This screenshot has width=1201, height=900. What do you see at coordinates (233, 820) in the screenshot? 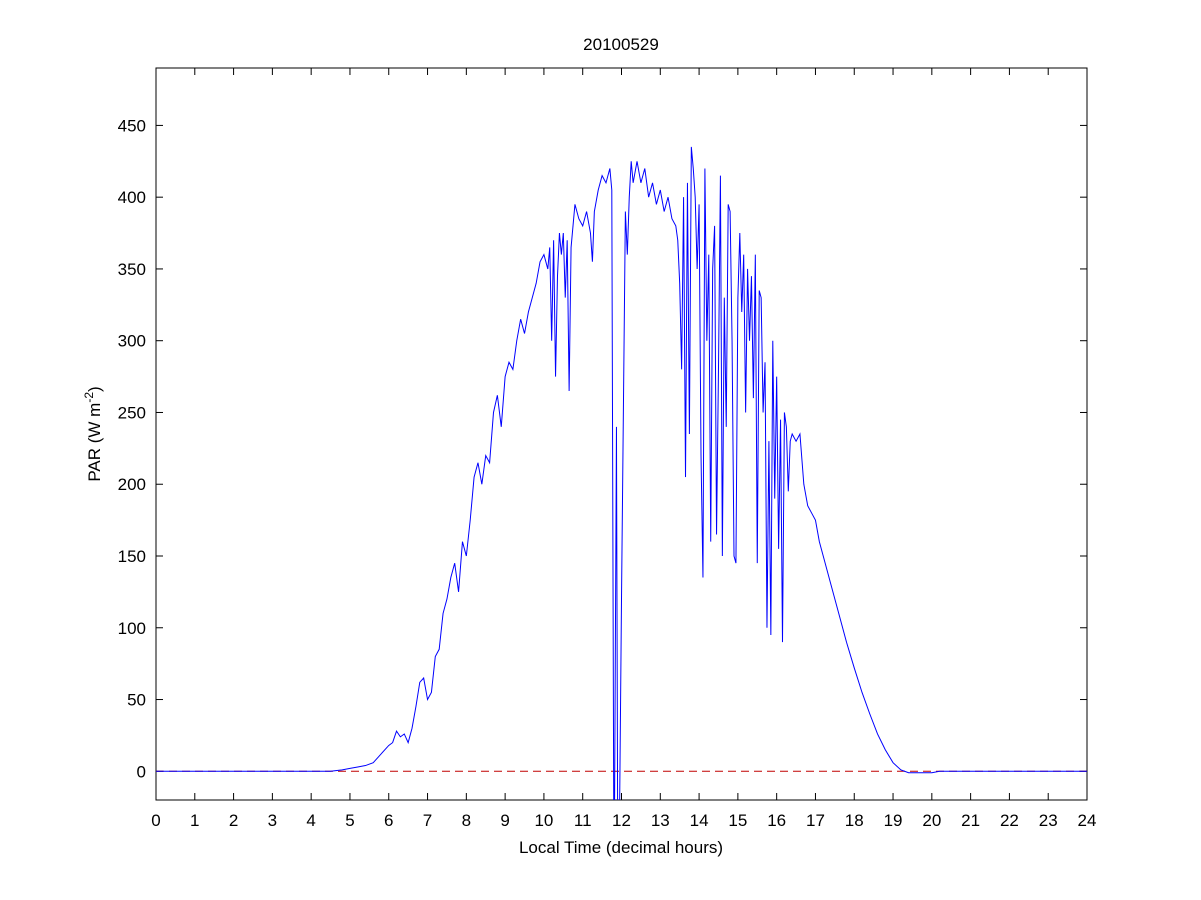
I see `x-tick-label: 2` at bounding box center [233, 820].